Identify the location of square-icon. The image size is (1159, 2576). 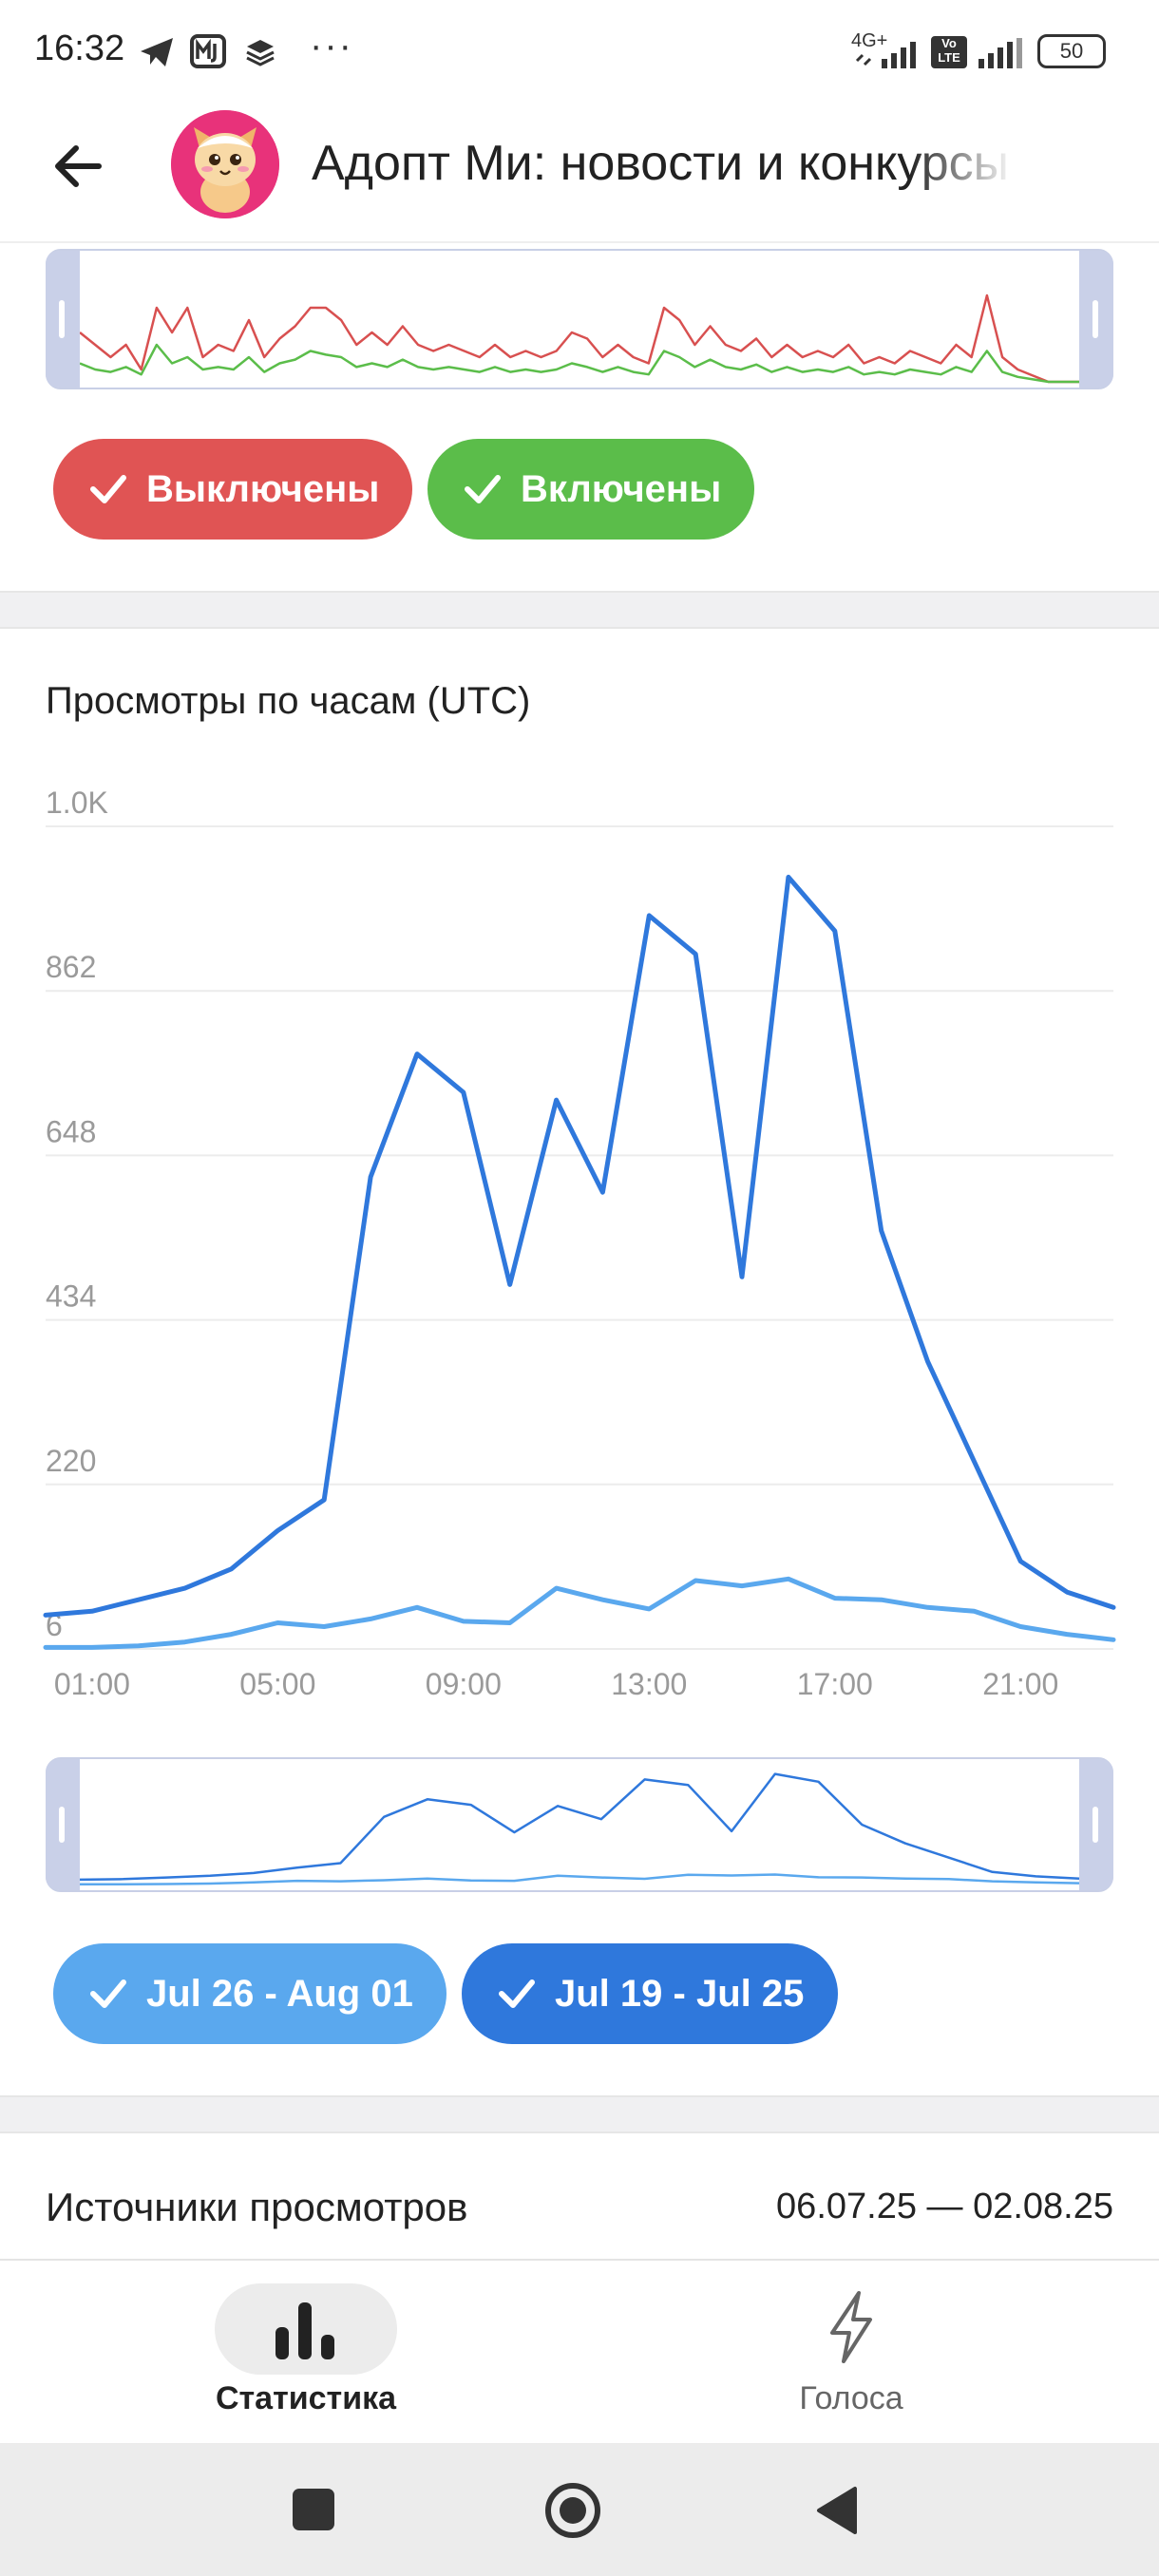
(314, 2510).